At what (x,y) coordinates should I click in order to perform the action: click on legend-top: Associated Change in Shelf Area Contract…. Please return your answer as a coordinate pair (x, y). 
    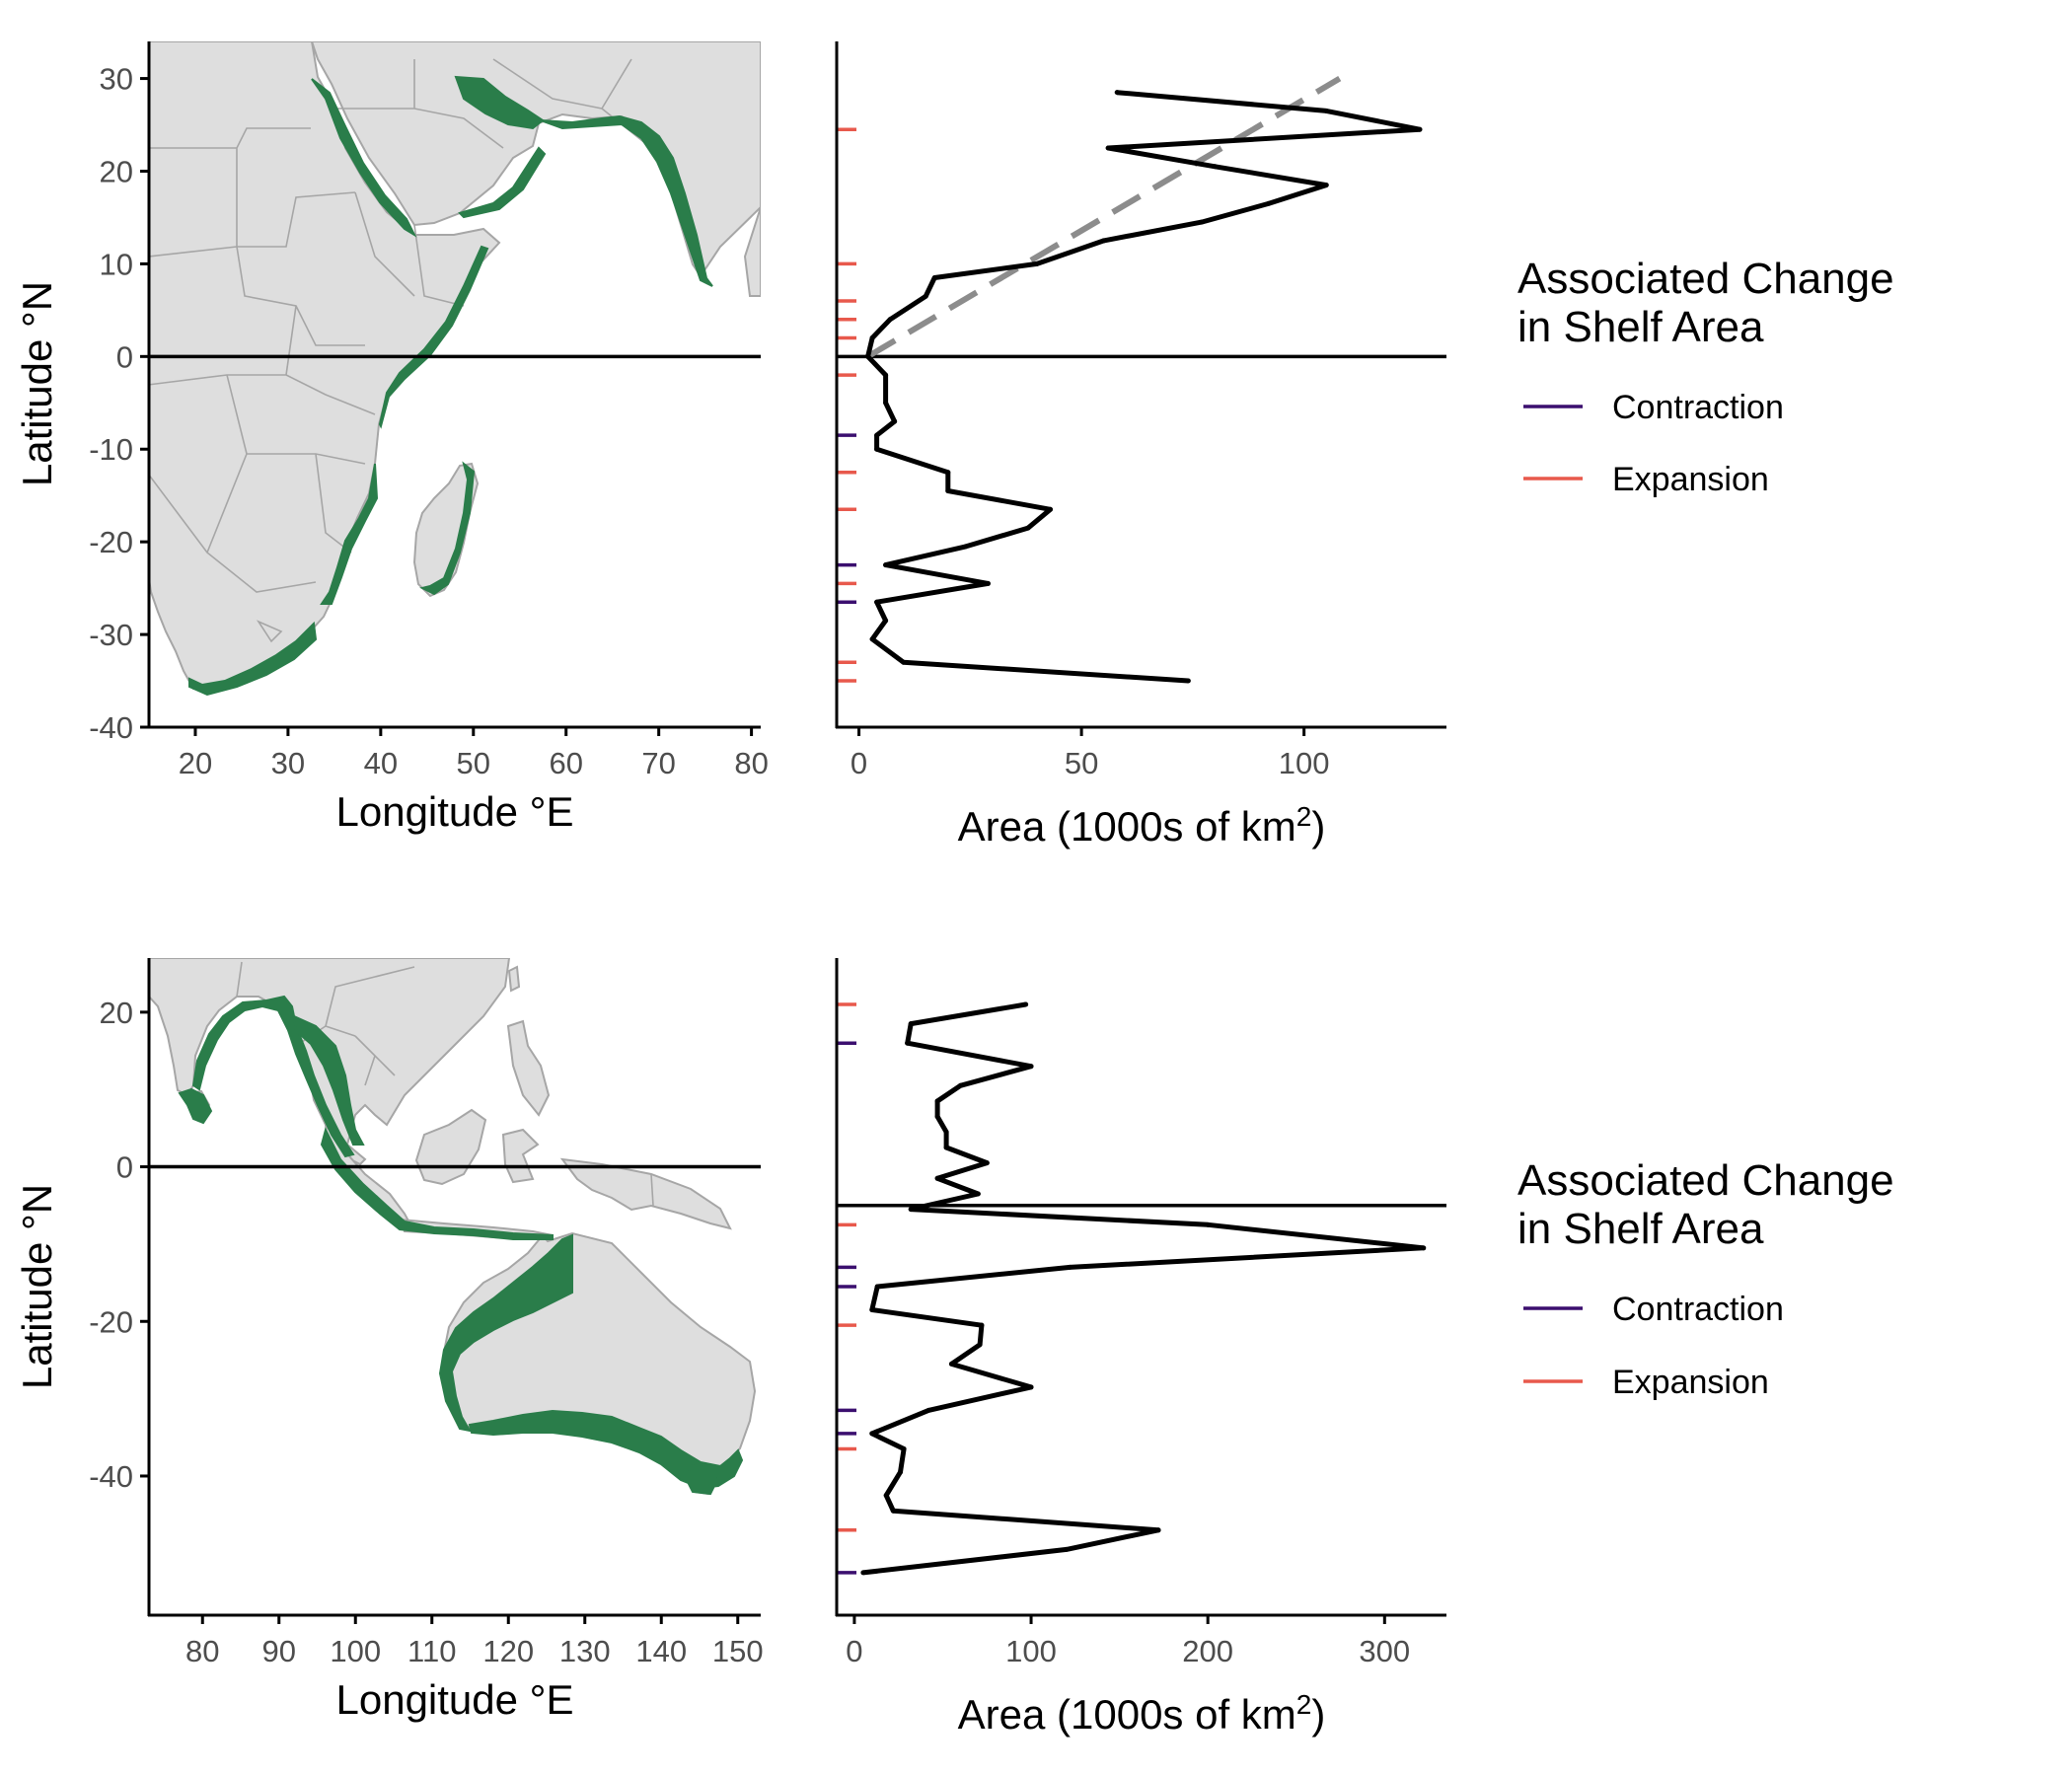
    Looking at the image, I should click on (1706, 377).